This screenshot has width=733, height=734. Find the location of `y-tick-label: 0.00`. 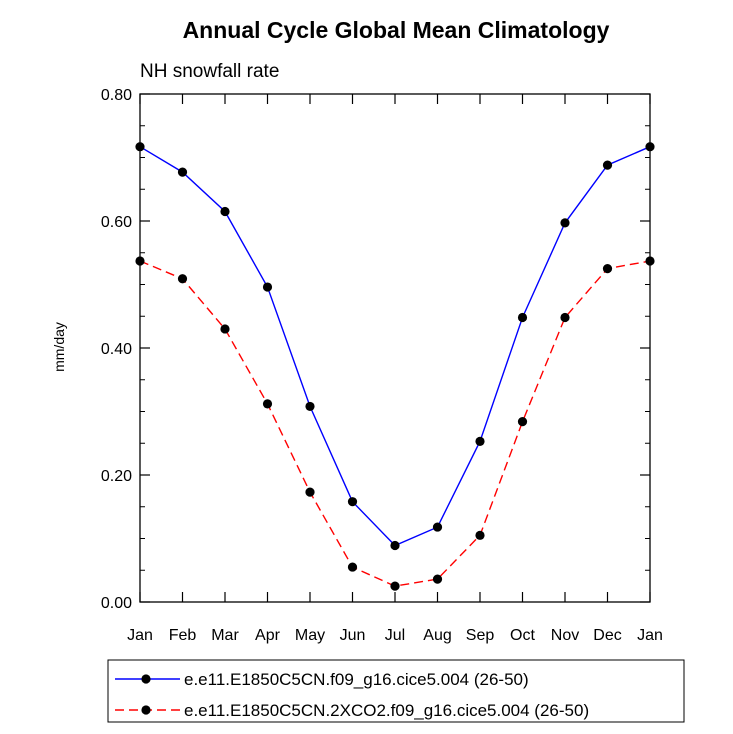

y-tick-label: 0.00 is located at coordinates (116, 603).